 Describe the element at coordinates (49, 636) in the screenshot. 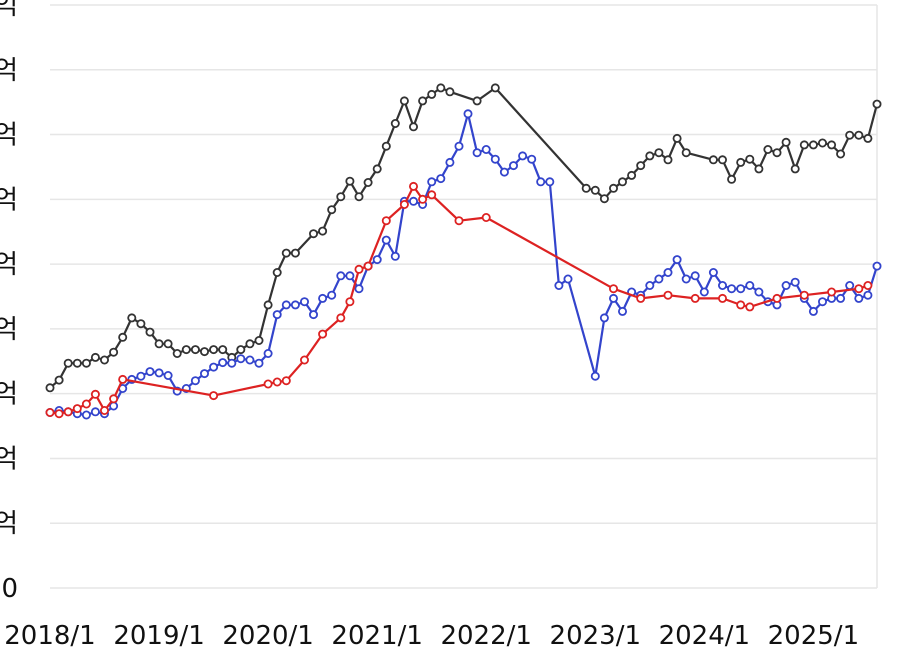

I see `x-tick-label: 2018/1` at that location.